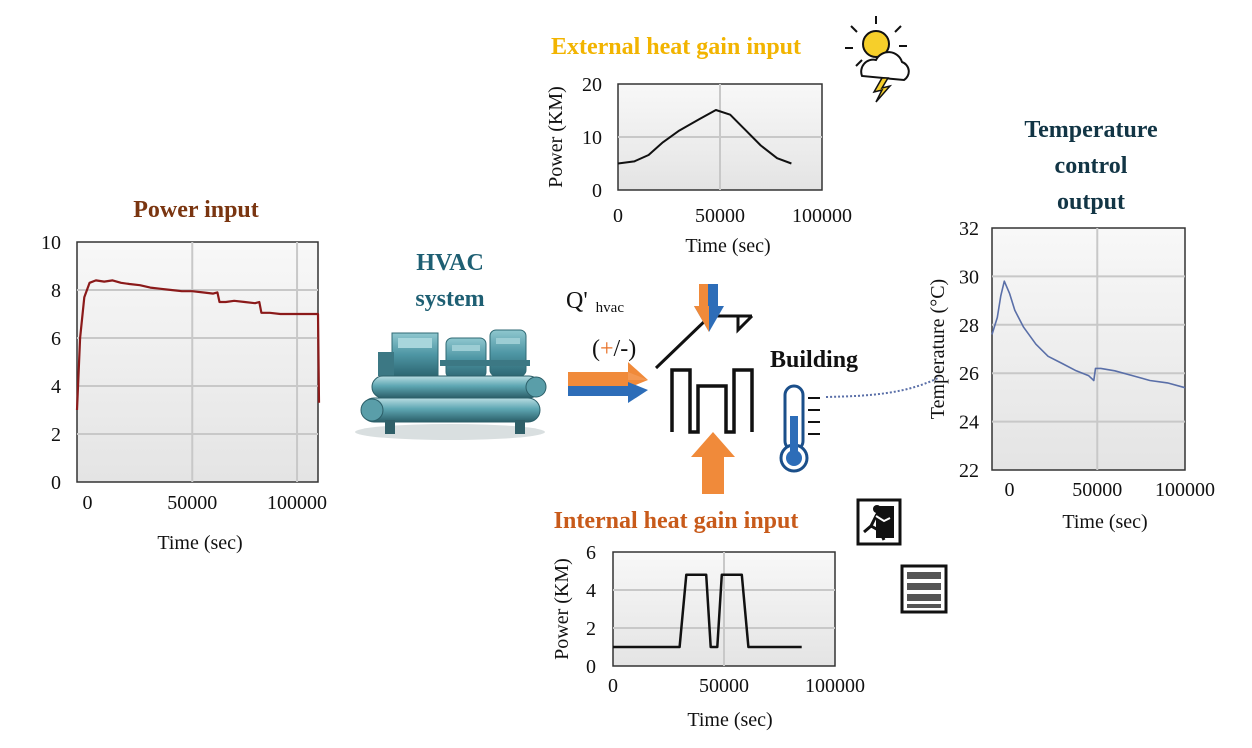  I want to click on temp-x-tick-label: 50000, so click(1097, 490).